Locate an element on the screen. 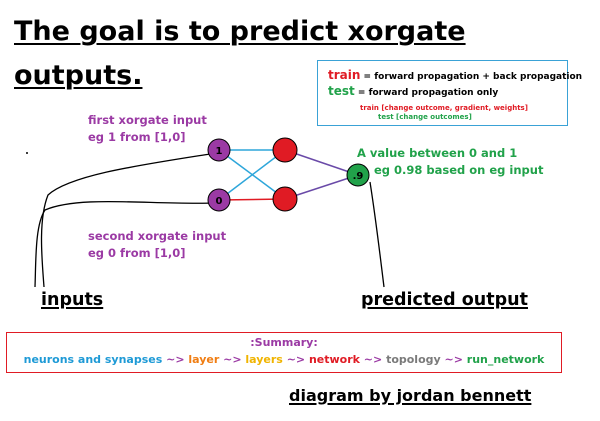 The height and width of the screenshot is (421, 600). summary-item-9: ~> is located at coordinates (453, 359).